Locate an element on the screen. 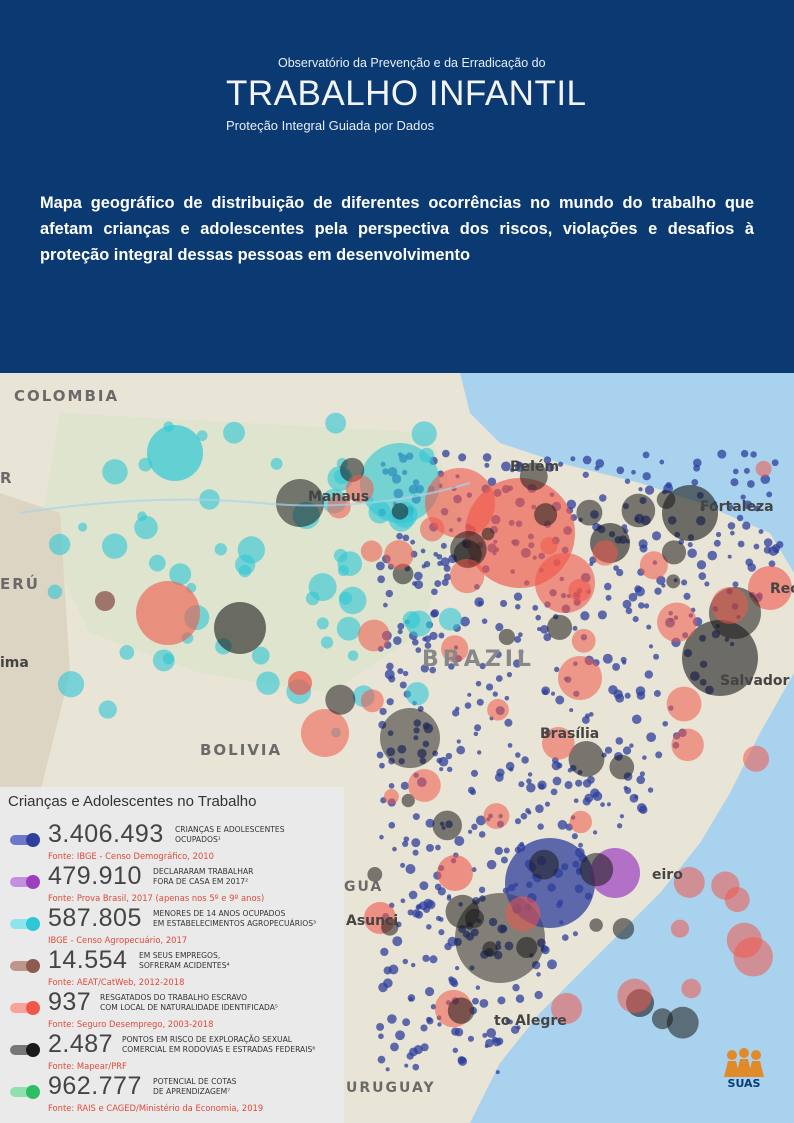 This screenshot has width=794, height=1123. legend-source: IBGE - Censo Agropecuário, 2017 is located at coordinates (118, 940).